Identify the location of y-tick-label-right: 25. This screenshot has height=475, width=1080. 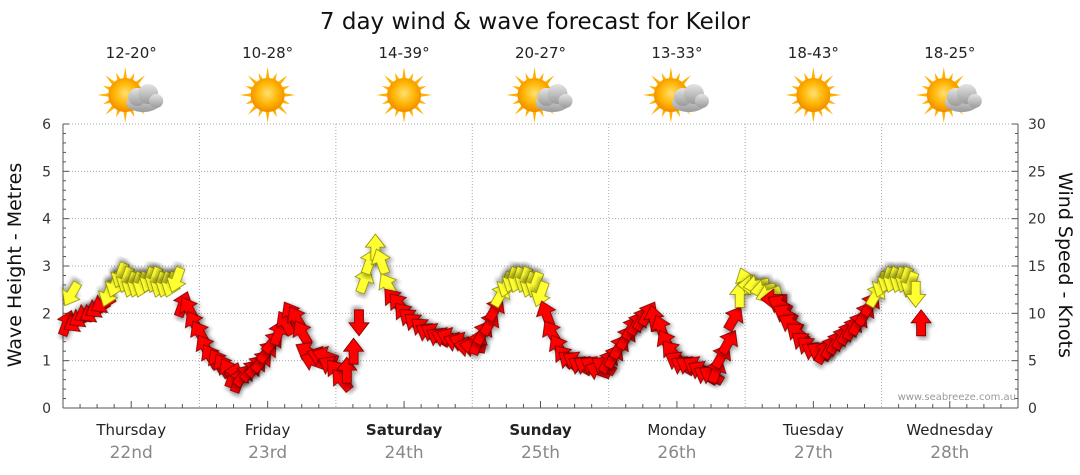
(1037, 172).